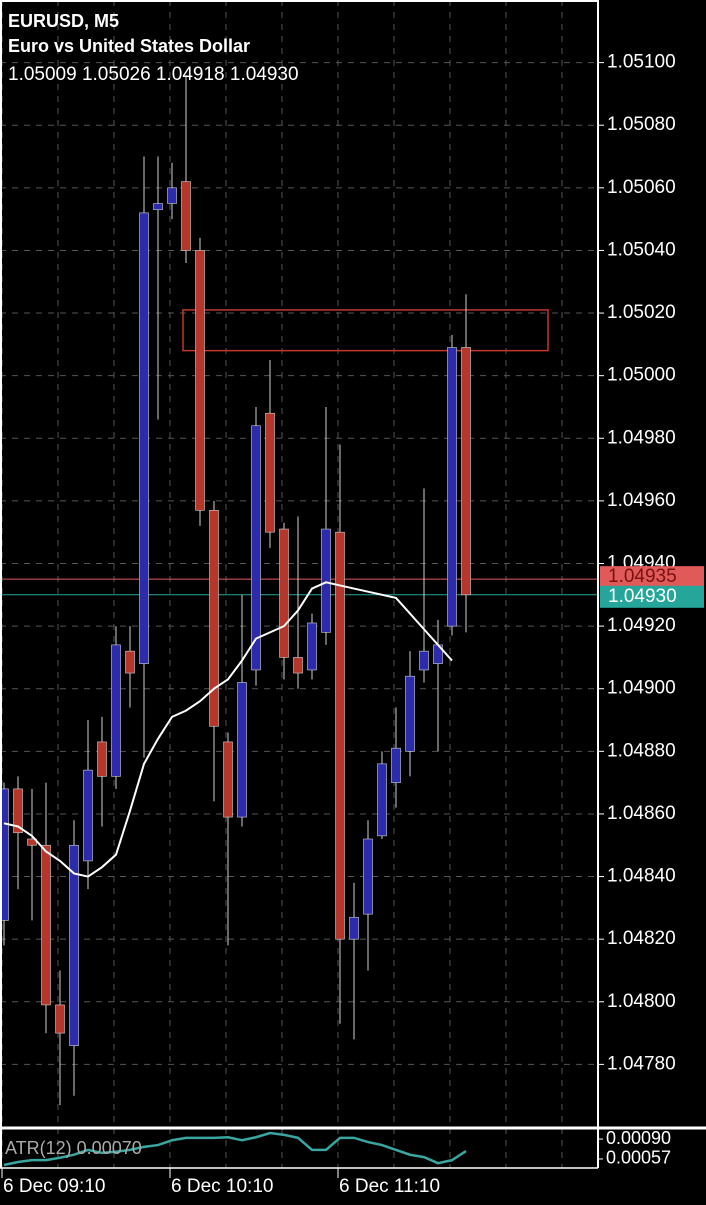 This screenshot has height=1205, width=706. I want to click on y-tick-label: 0.00090, so click(638, 1138).